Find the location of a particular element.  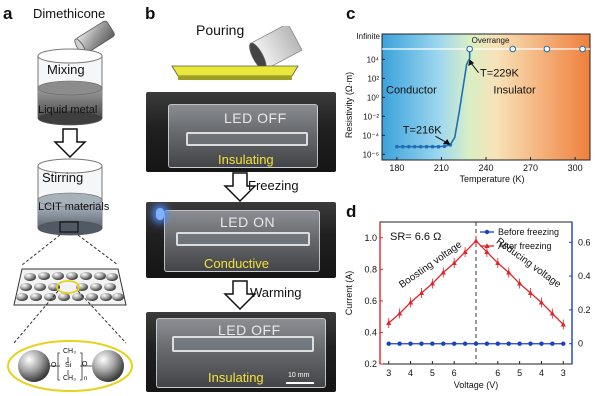

right-tick-label: 0 is located at coordinates (580, 344).